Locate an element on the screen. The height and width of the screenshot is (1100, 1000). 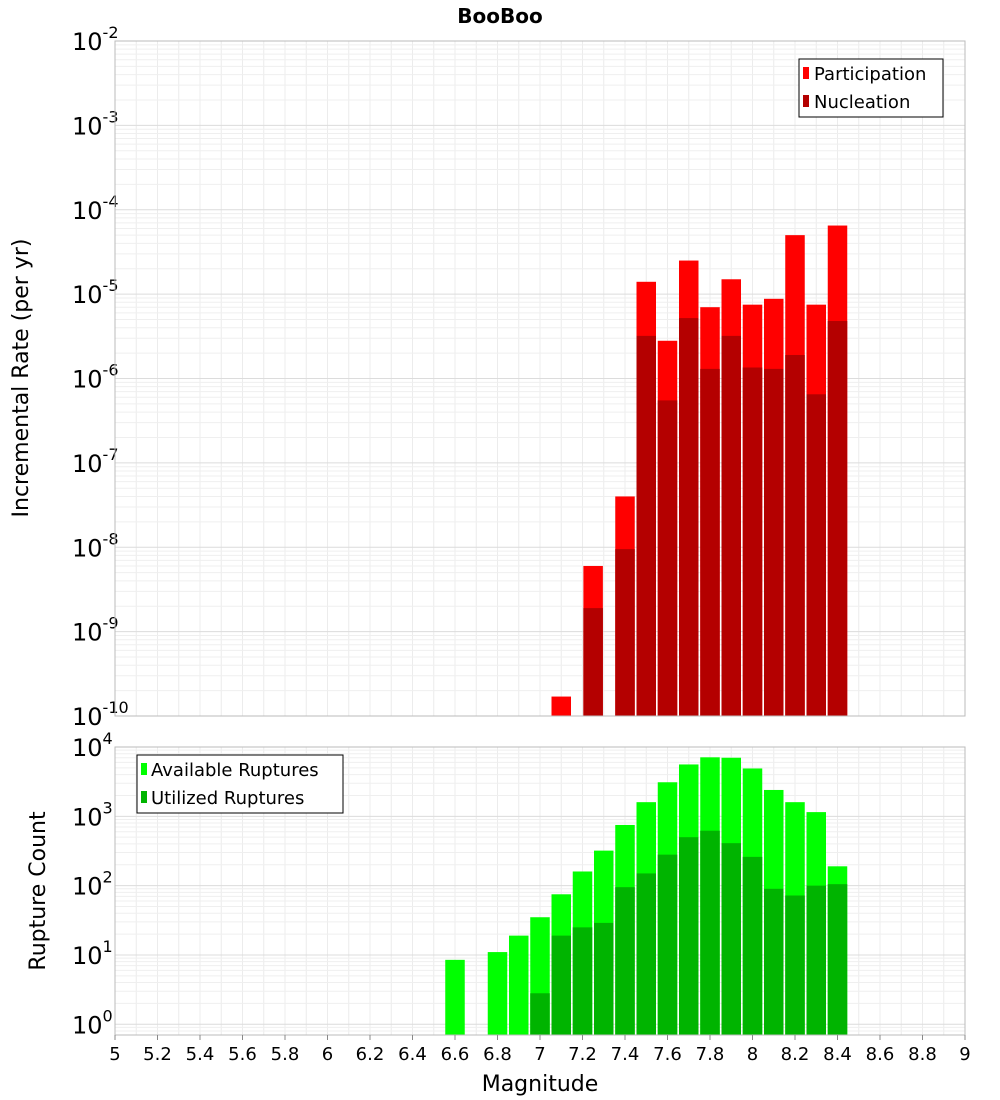
x-tick-label: 8.8 is located at coordinates (922, 1054).